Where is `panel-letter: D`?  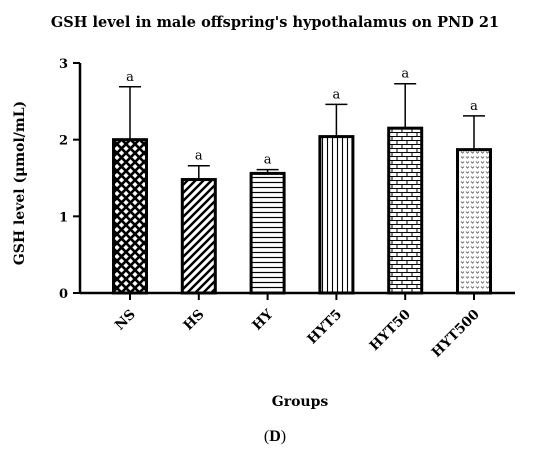 panel-letter: D is located at coordinates (275, 436).